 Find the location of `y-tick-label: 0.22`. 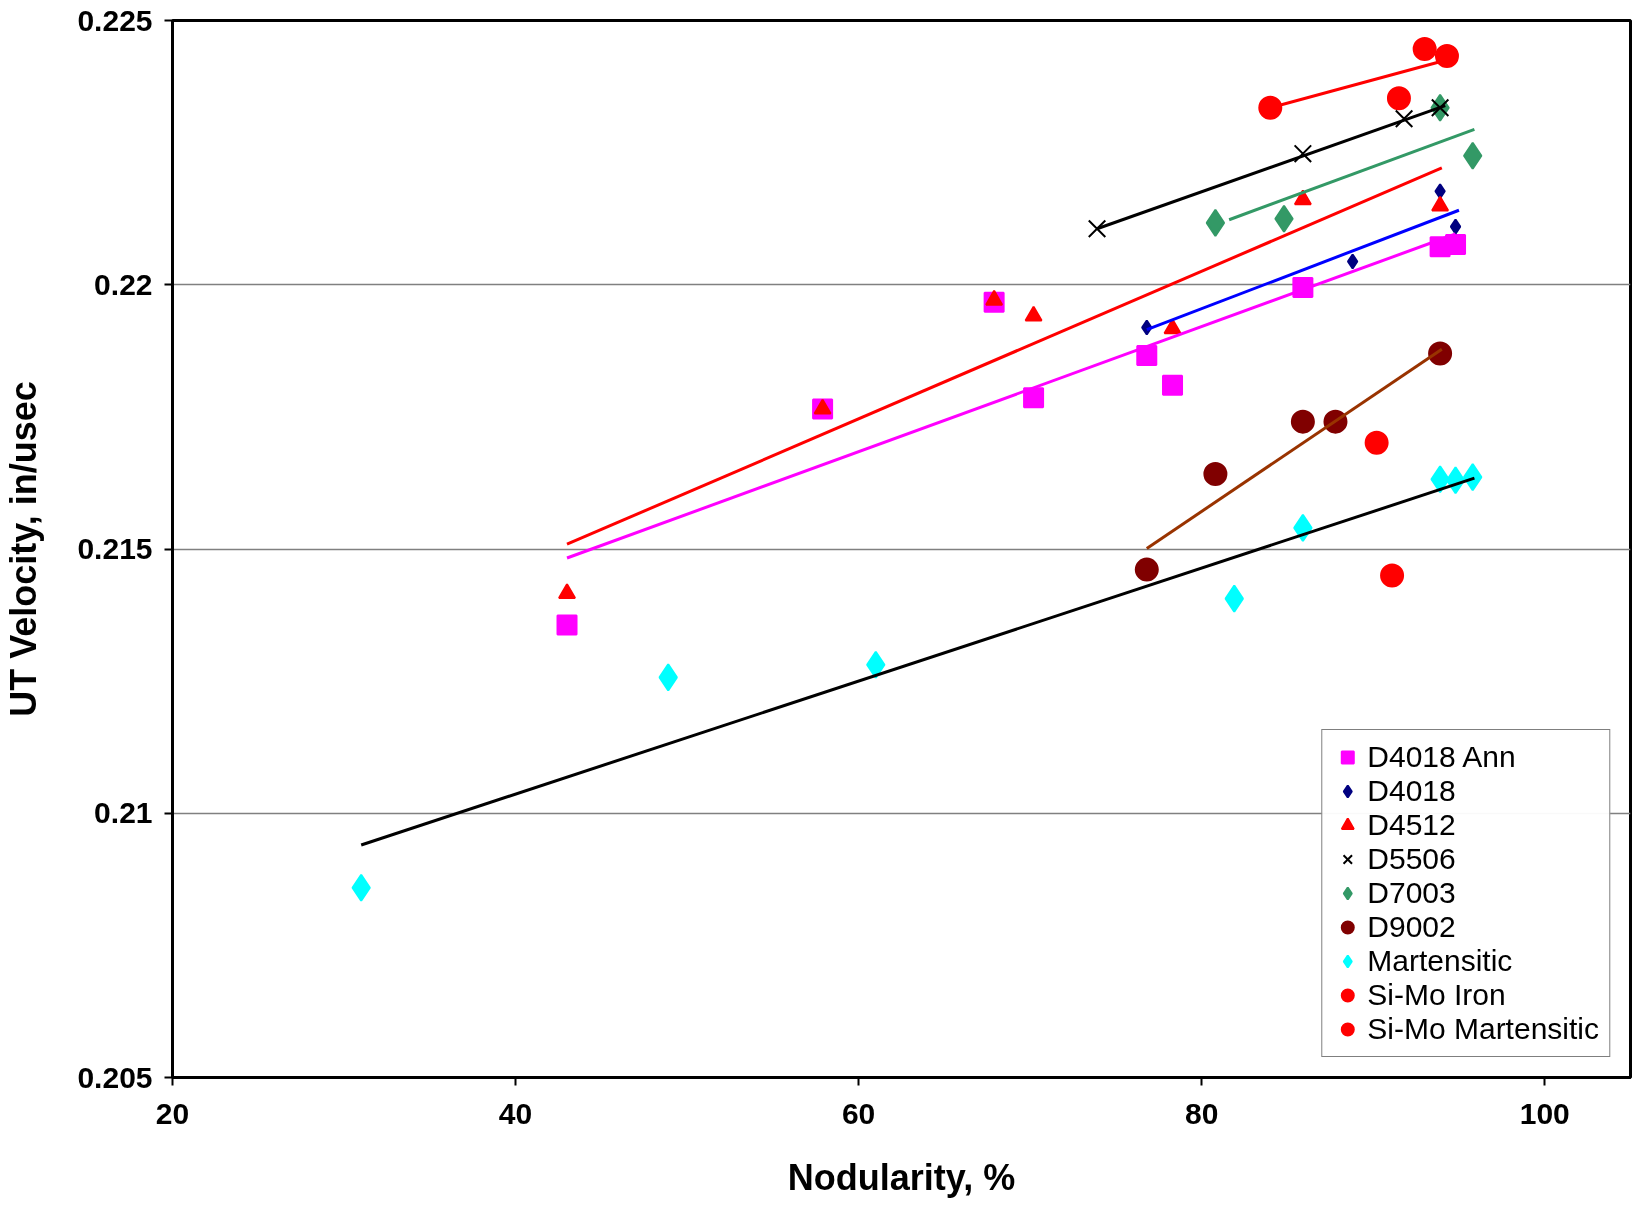

y-tick-label: 0.22 is located at coordinates (123, 284).